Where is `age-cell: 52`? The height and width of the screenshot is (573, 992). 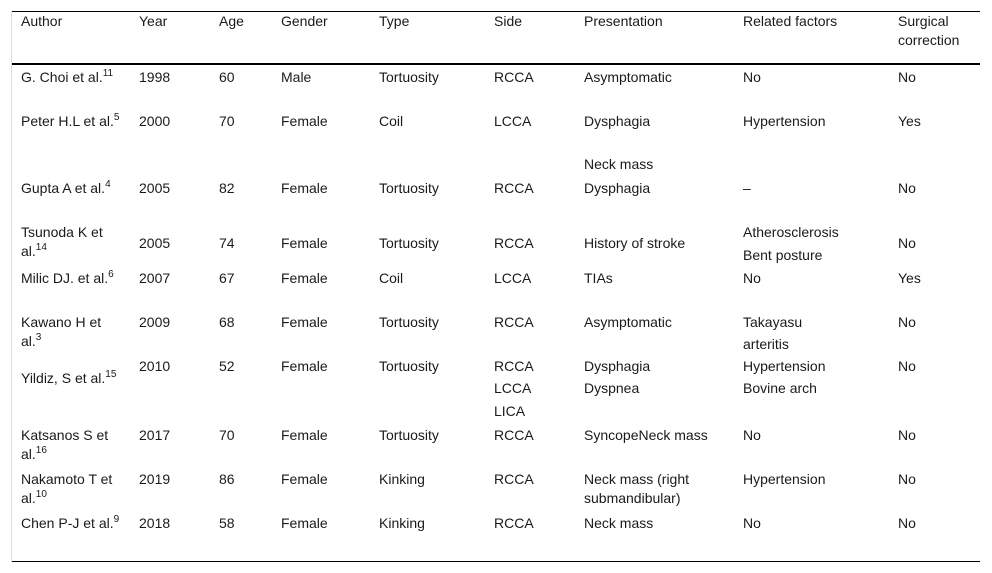 age-cell: 52 is located at coordinates (227, 366).